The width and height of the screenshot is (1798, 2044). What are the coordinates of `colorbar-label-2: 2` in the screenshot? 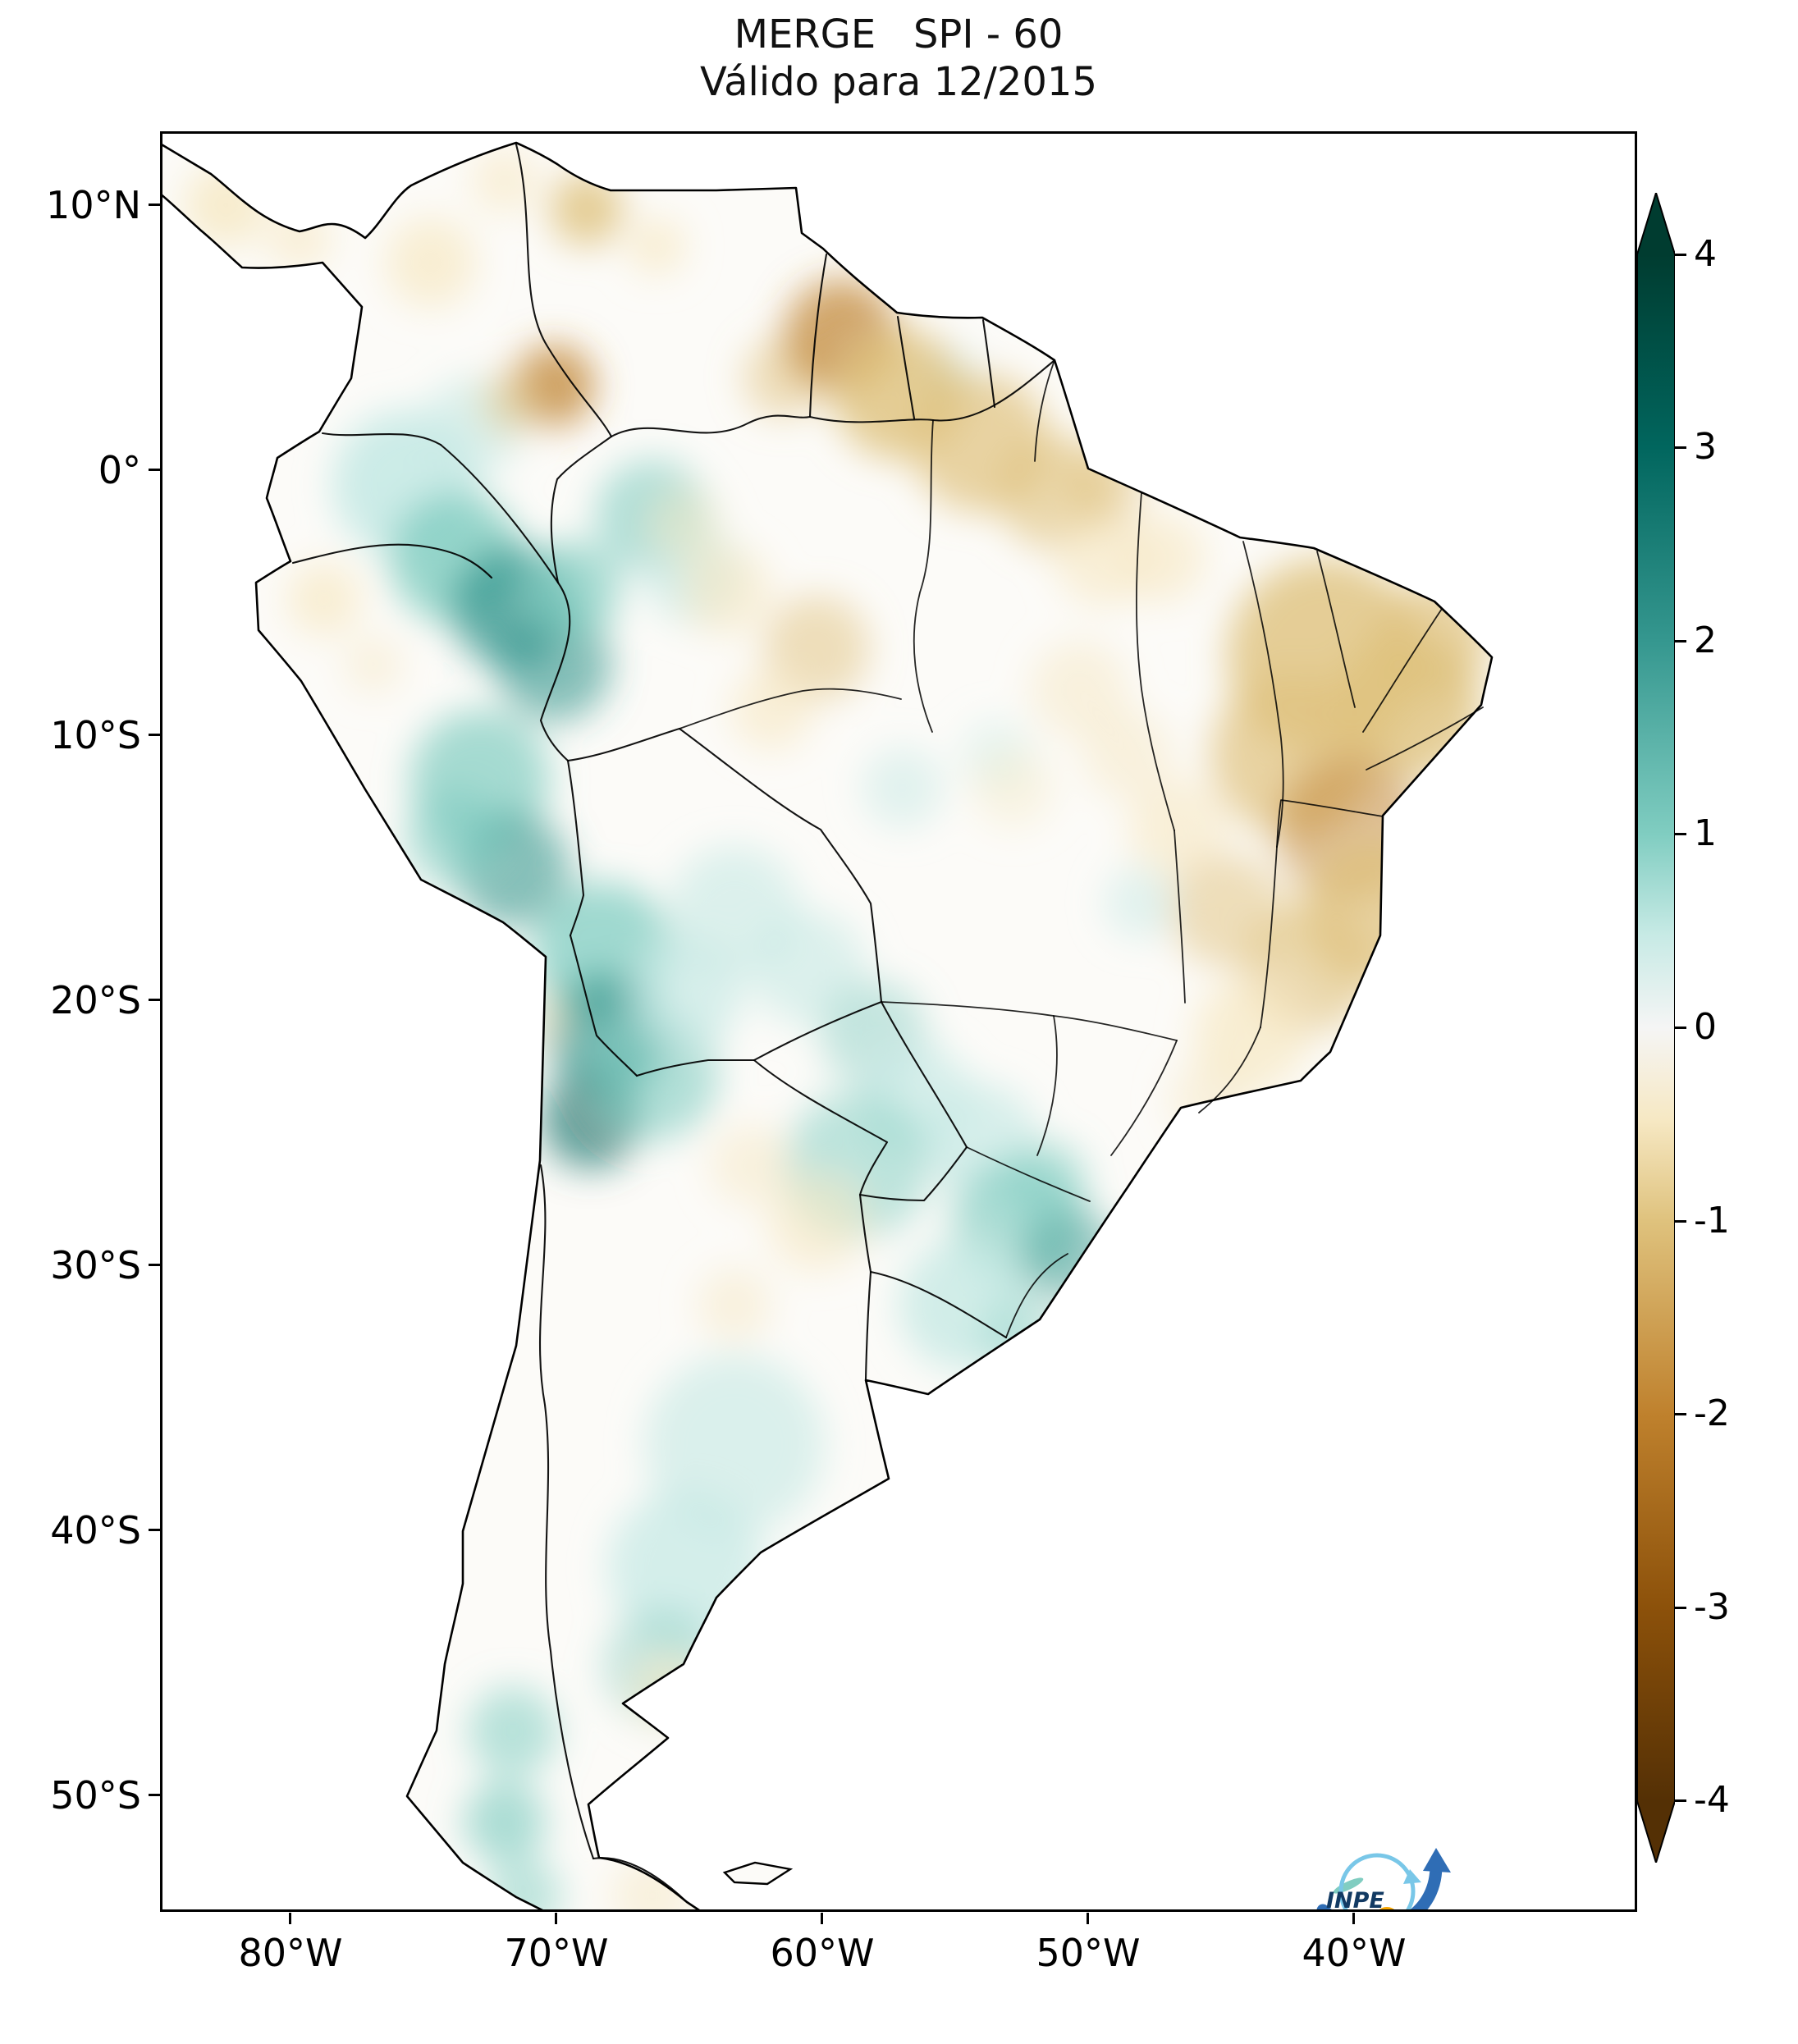 It's located at (1705, 640).